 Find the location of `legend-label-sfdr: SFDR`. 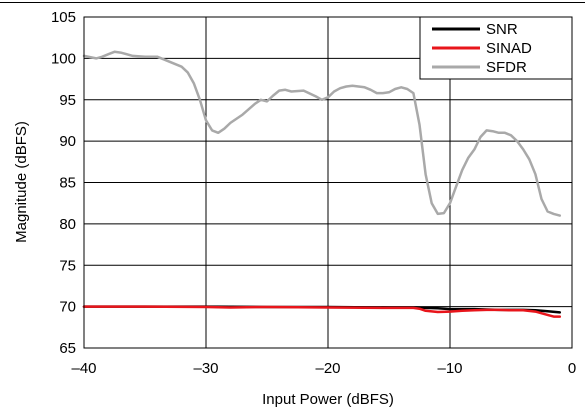

legend-label-sfdr: SFDR is located at coordinates (506, 67).